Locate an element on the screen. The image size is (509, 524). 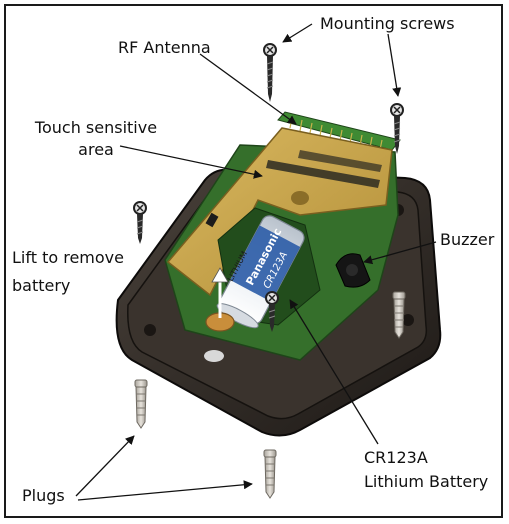
arrow-screws-right is located at coordinates (394, 65).